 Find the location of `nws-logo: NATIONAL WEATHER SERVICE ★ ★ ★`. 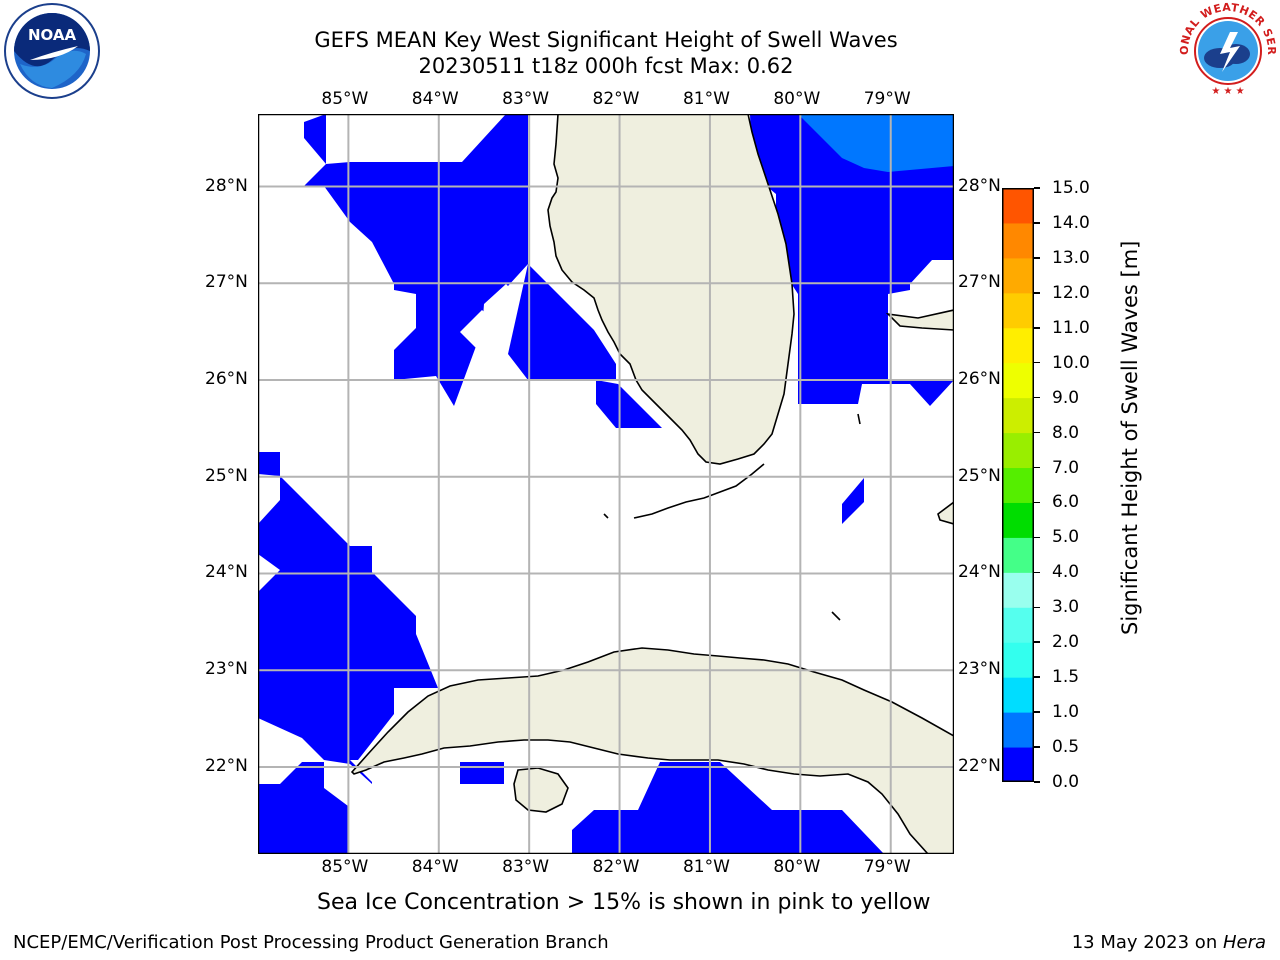

nws-logo: NATIONAL WEATHER SERVICE ★ ★ ★ is located at coordinates (1227, 50).